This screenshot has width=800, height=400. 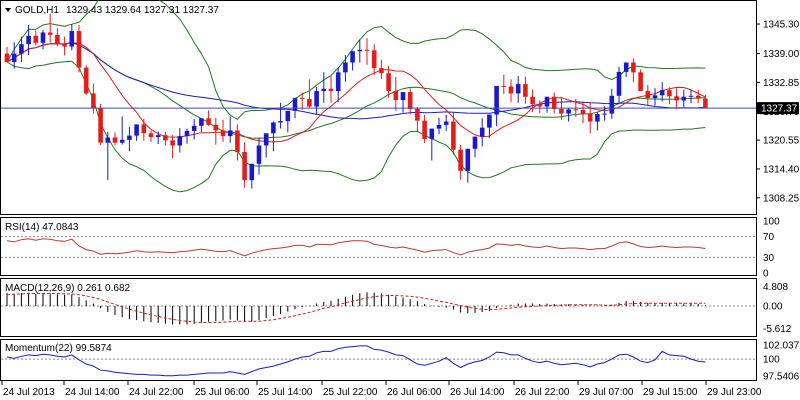 I want to click on price-tick-label: 1314.40, so click(x=781, y=169).